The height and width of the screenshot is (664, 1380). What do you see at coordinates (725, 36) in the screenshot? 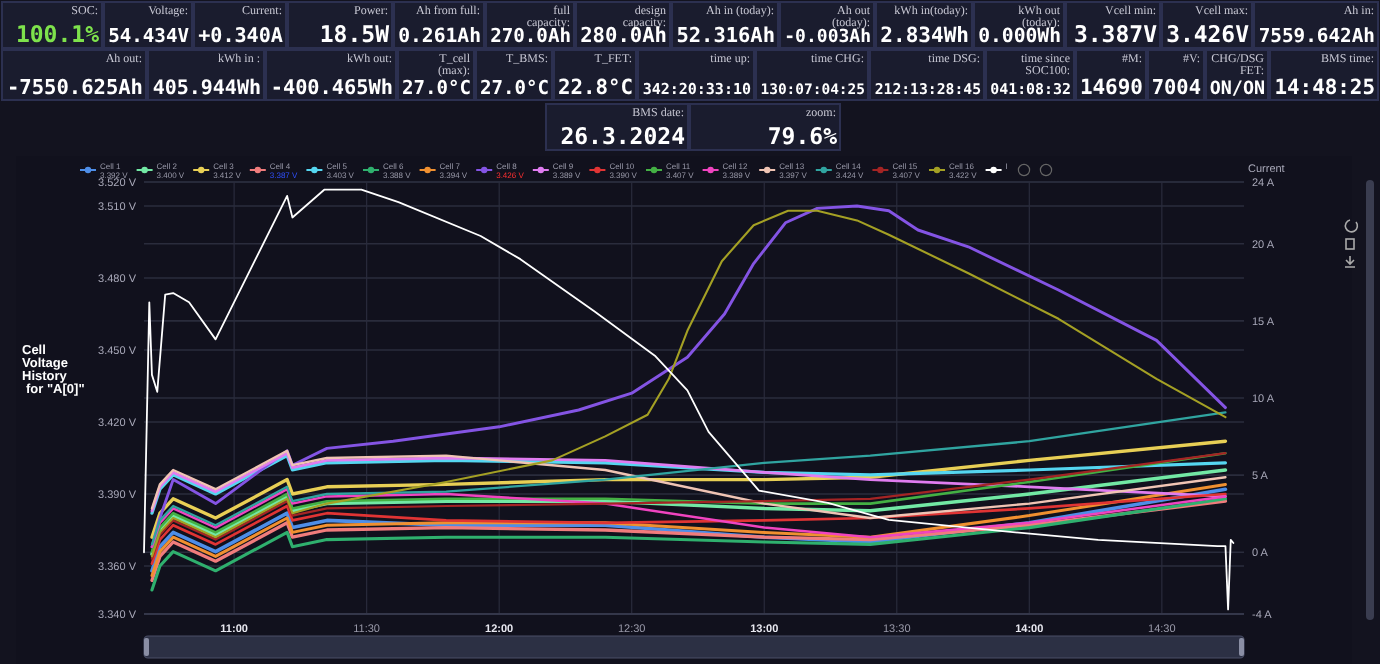
I see `text: 52.316Ah` at bounding box center [725, 36].